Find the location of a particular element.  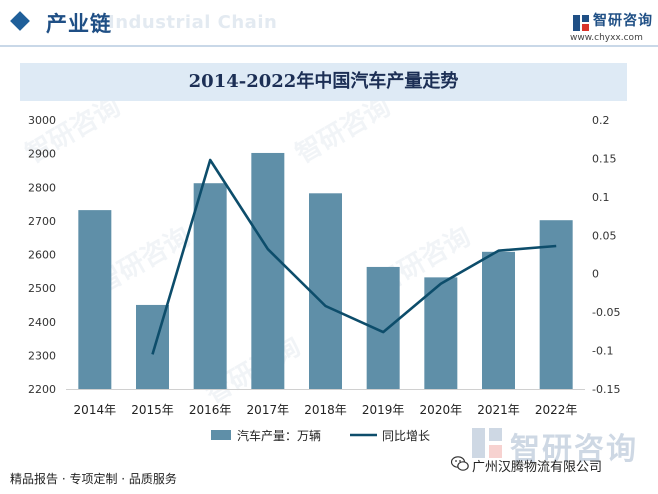

bar-2020年 is located at coordinates (441, 333).